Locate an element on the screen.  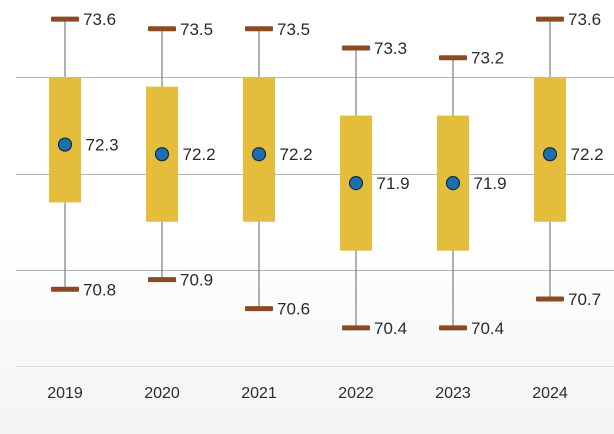
x-tick-label: 2023 is located at coordinates (453, 393).